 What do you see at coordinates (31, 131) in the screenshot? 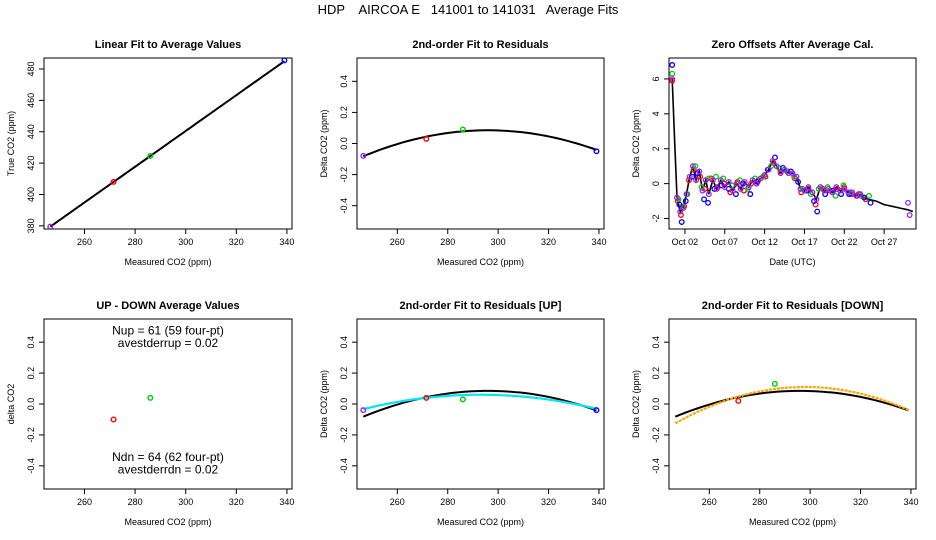
I see `y-tick-label: 440` at bounding box center [31, 131].